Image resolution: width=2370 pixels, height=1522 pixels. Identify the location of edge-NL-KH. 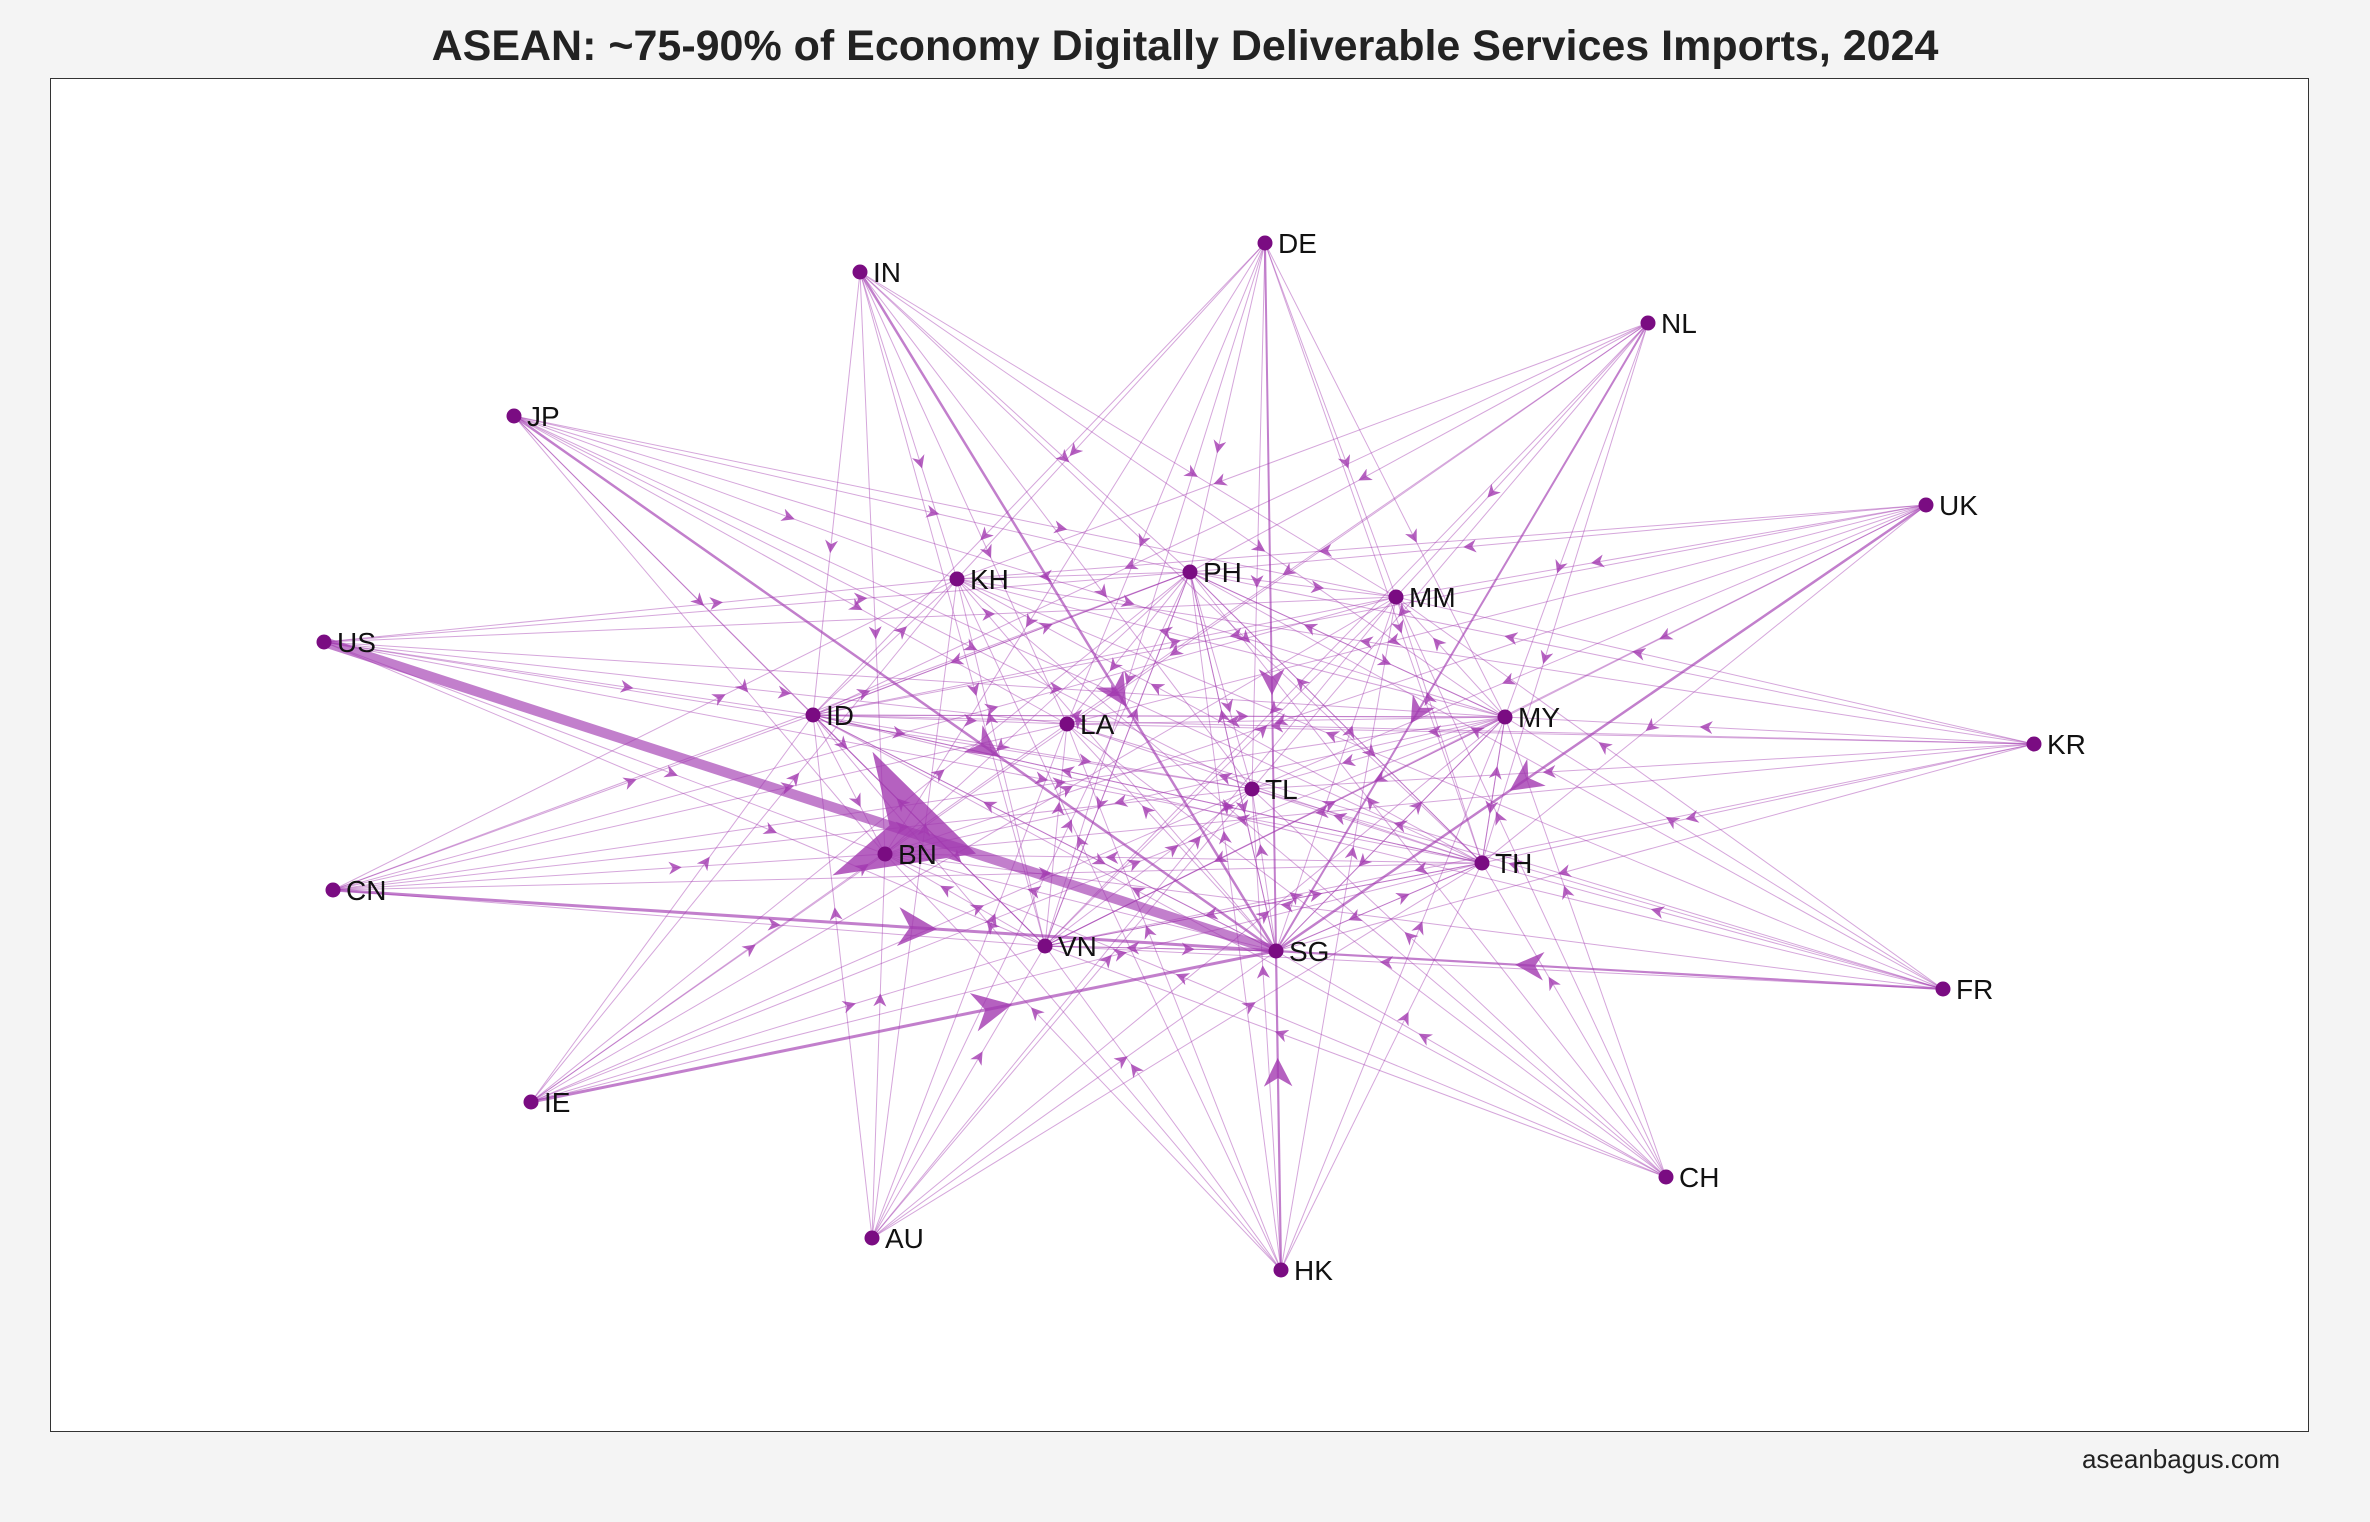
(1431, 404).